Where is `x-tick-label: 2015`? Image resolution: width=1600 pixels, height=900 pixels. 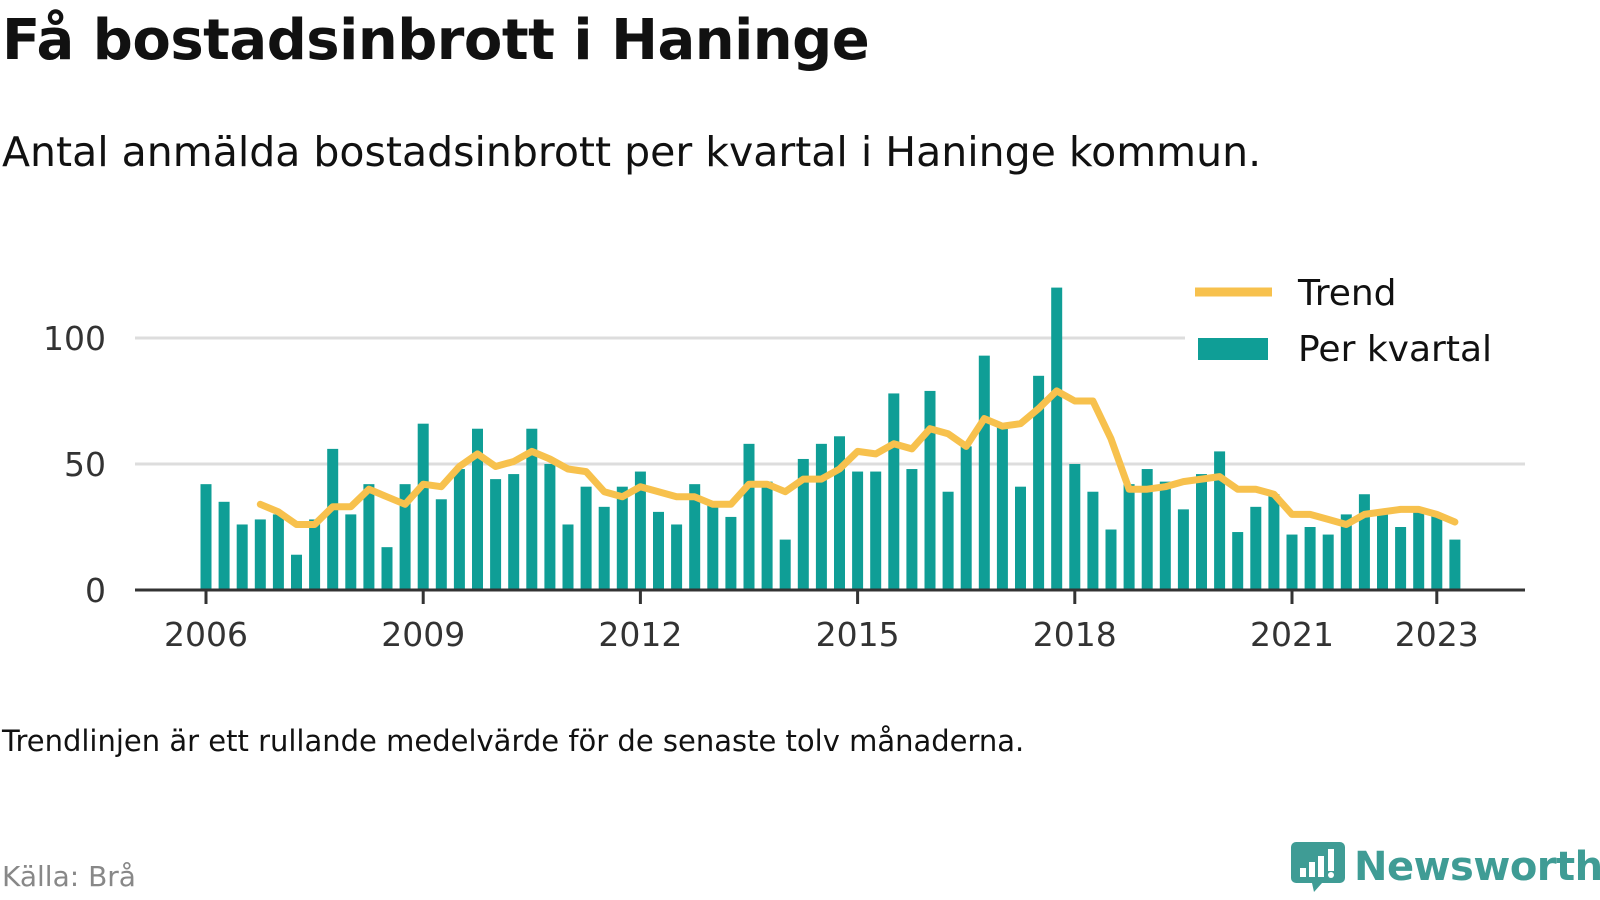 x-tick-label: 2015 is located at coordinates (858, 634).